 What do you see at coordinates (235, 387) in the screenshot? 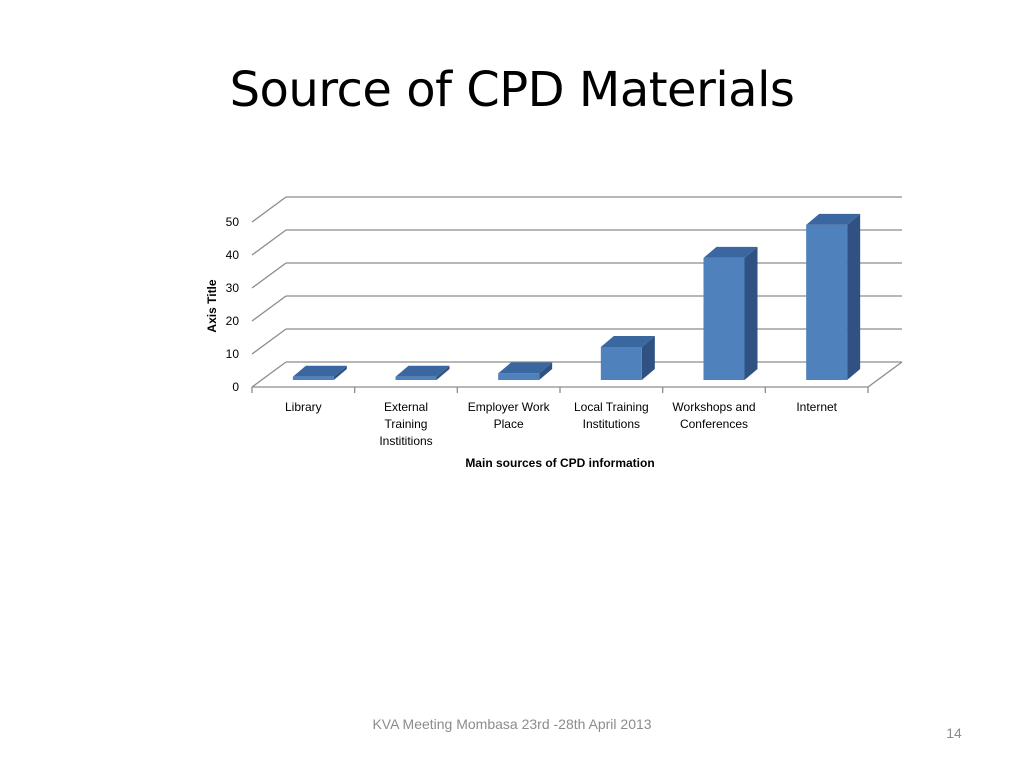
I see `y-tick-label: 0` at bounding box center [235, 387].